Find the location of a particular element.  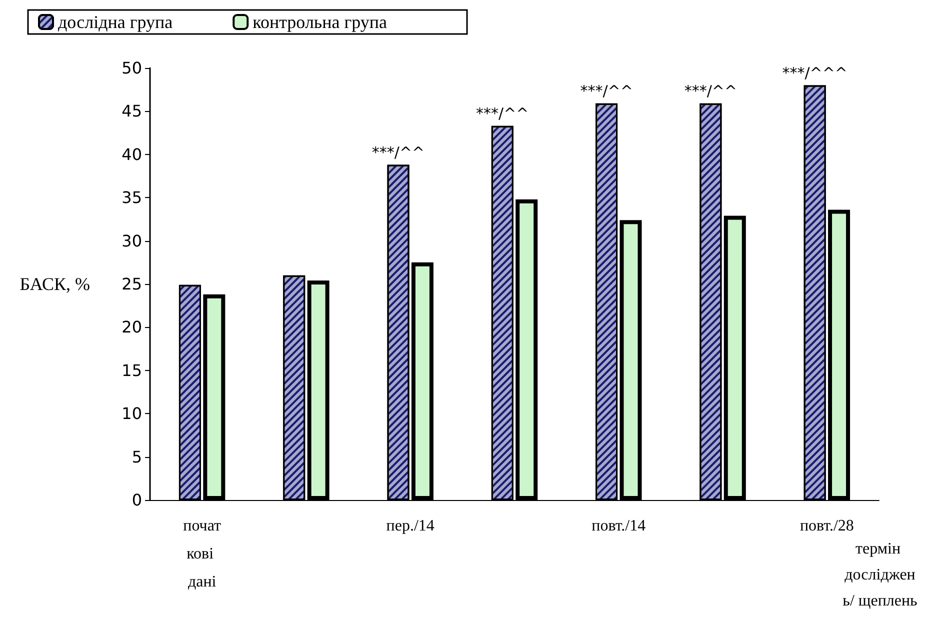

x-tick-label: повт./28 is located at coordinates (827, 526).